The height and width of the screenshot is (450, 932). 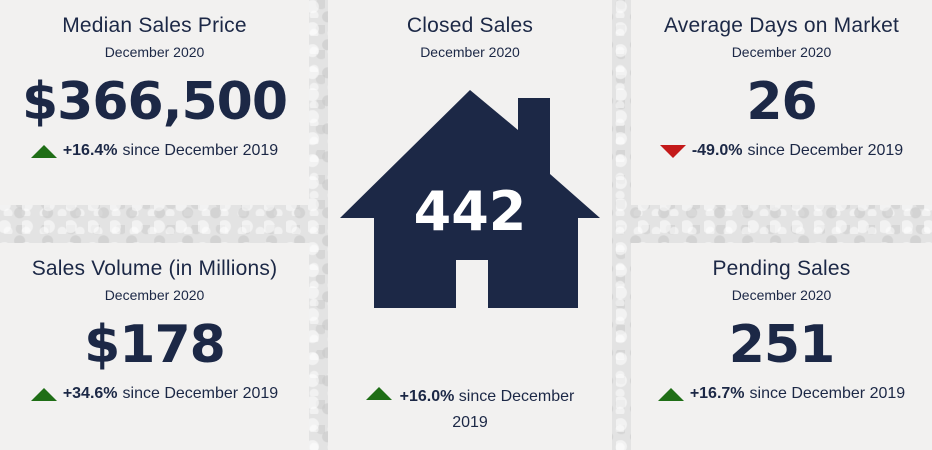 I want to click on card-change: +34.6% since December 2019, so click(x=154, y=394).